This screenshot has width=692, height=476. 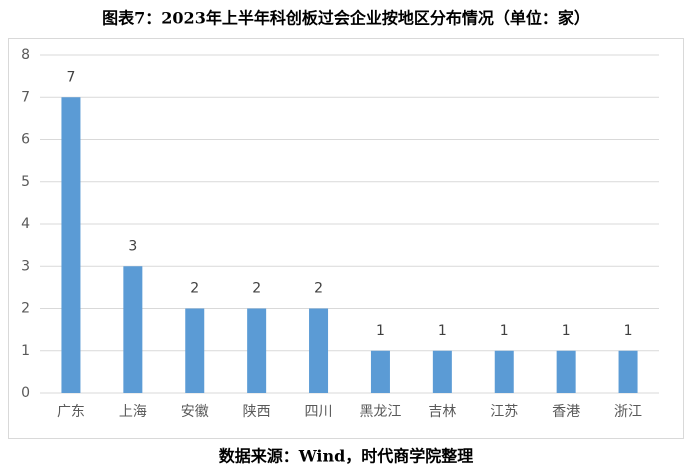 What do you see at coordinates (628, 412) in the screenshot?
I see `x-tick-label: 浙江` at bounding box center [628, 412].